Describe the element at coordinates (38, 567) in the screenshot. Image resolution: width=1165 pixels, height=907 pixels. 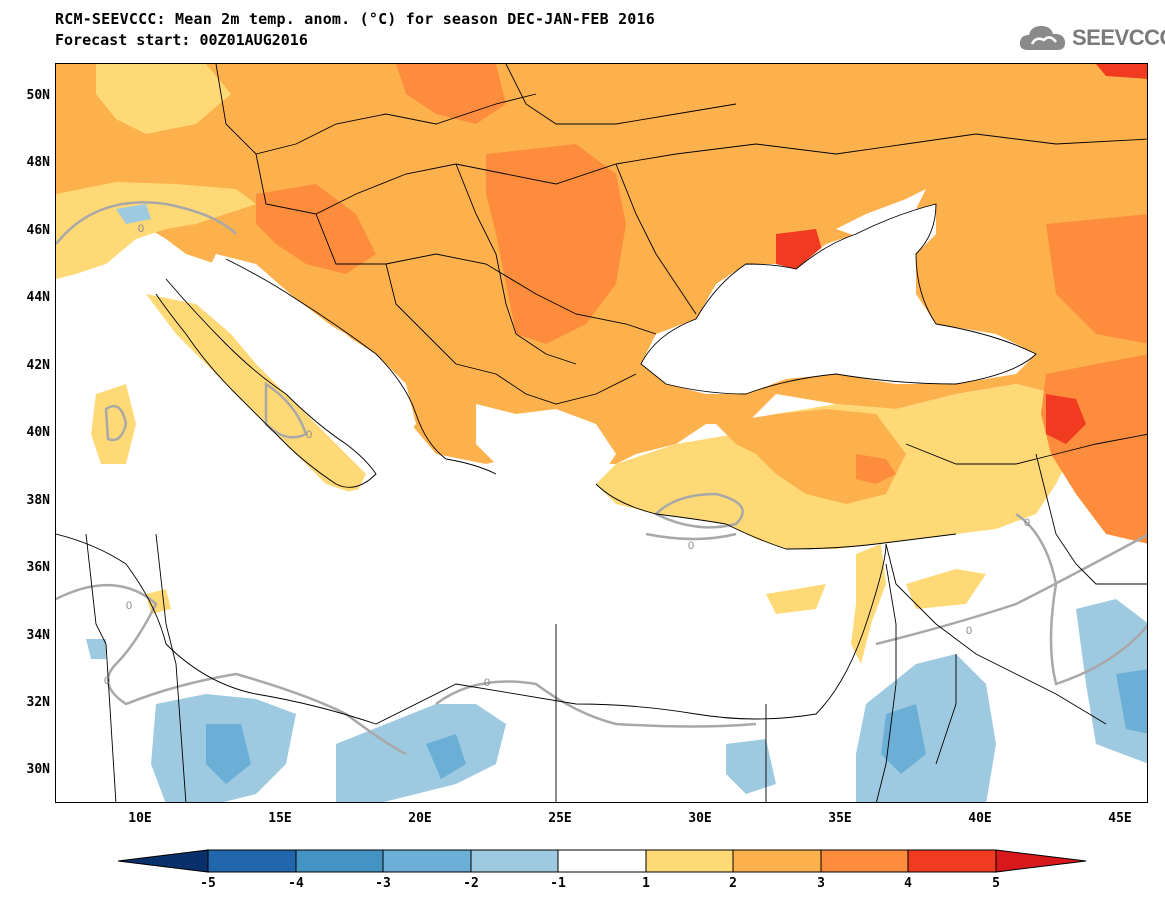
I see `lat-label-36n: 36N` at that location.